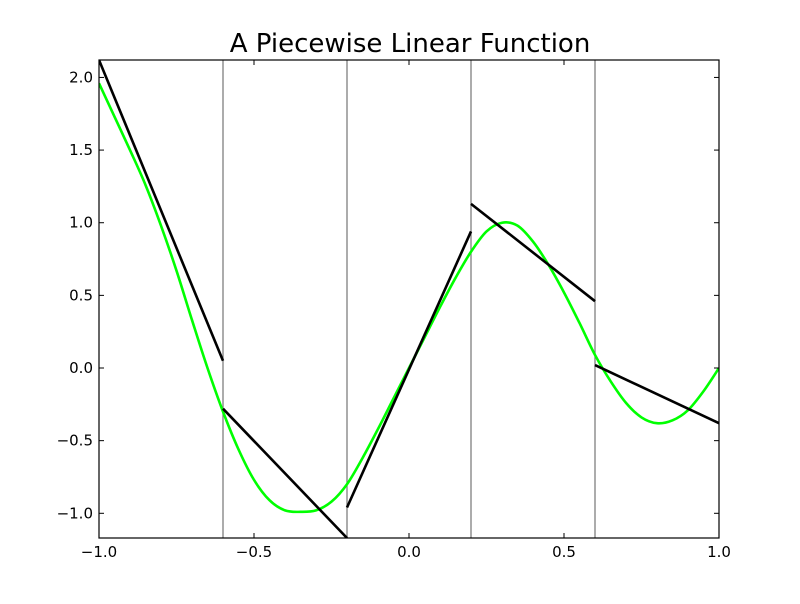  Describe the element at coordinates (719, 552) in the screenshot. I see `x-tick-label: 1.0` at that location.